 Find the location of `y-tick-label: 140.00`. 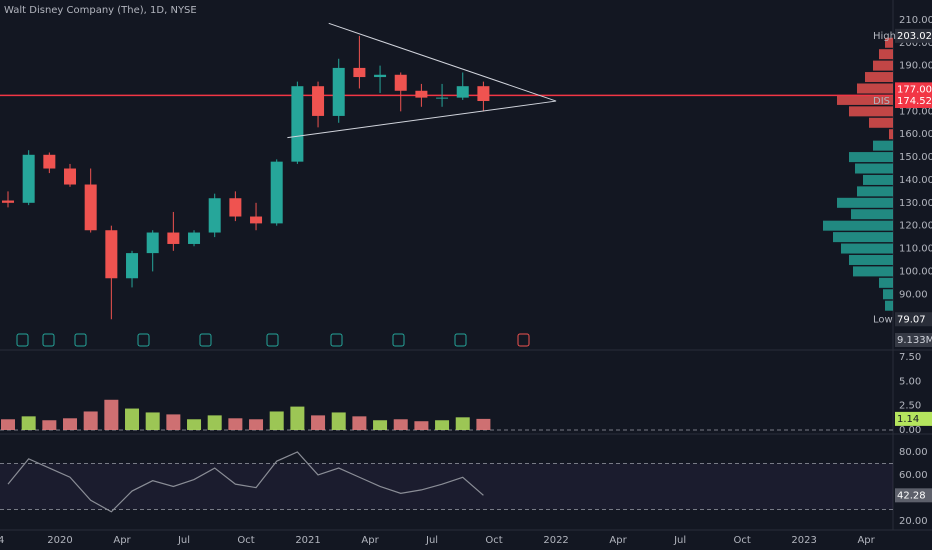

y-tick-label: 140.00 is located at coordinates (915, 180).